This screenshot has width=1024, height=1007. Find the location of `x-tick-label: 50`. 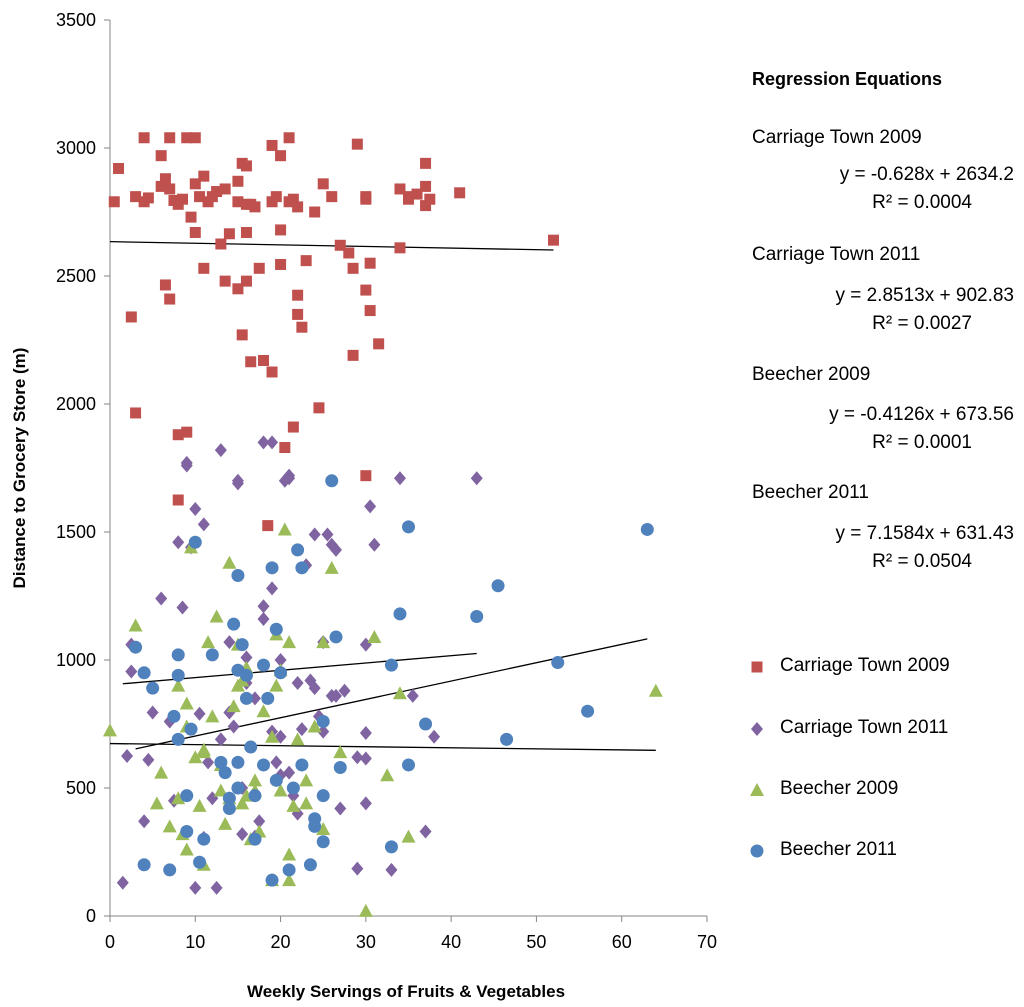

x-tick-label: 50 is located at coordinates (536, 942).